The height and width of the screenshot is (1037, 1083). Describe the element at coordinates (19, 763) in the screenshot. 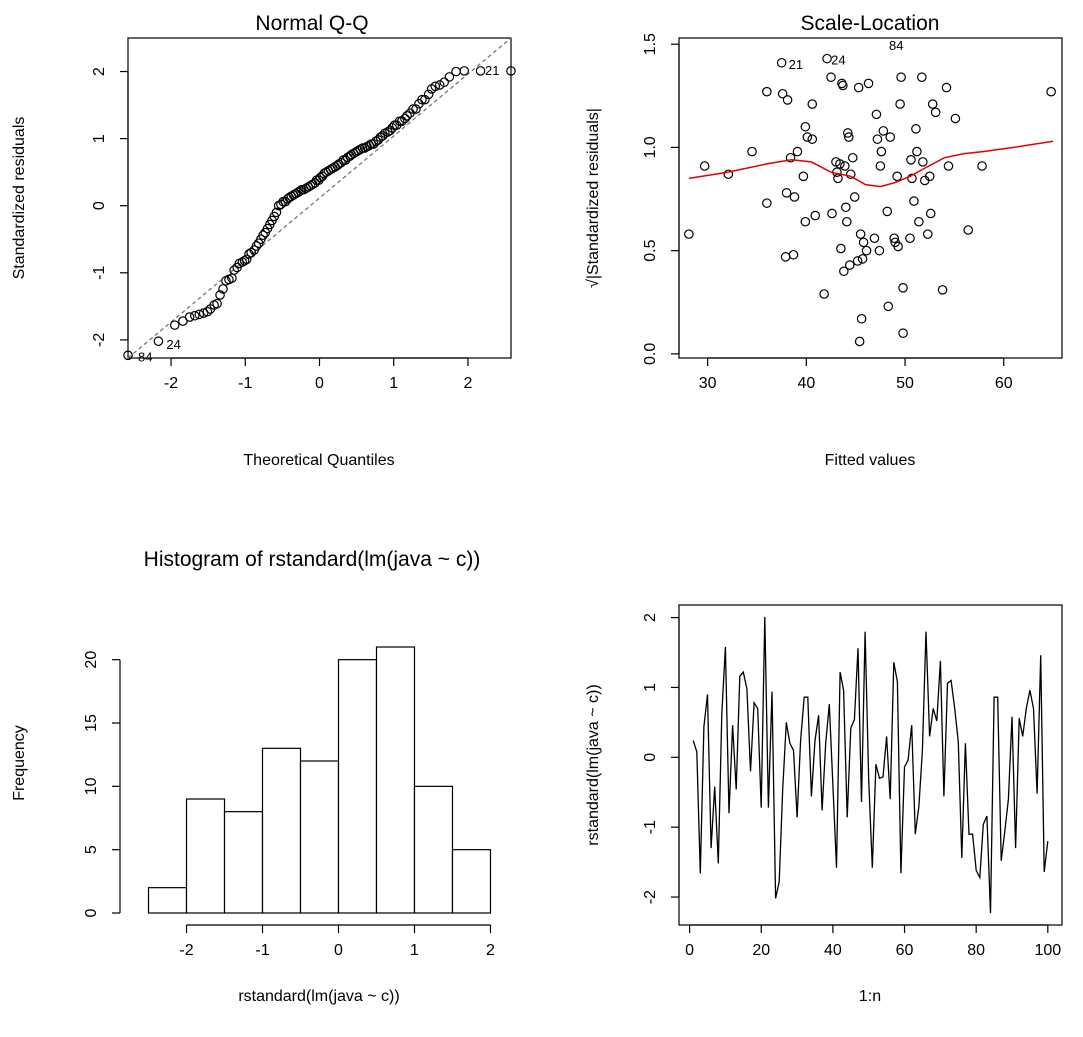

I see `y-axis-title: Frequency` at that location.